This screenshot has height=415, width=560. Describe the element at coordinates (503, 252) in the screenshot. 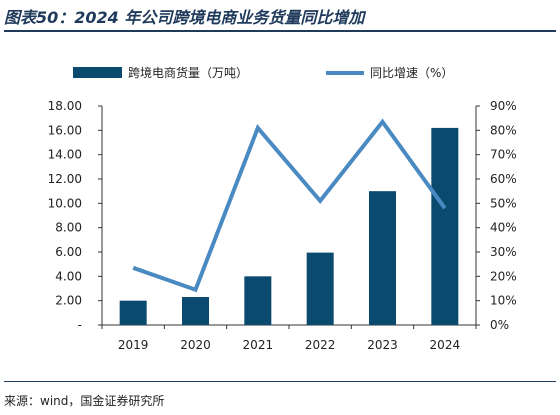

I see `right-axis-tick-label: 30%` at that location.